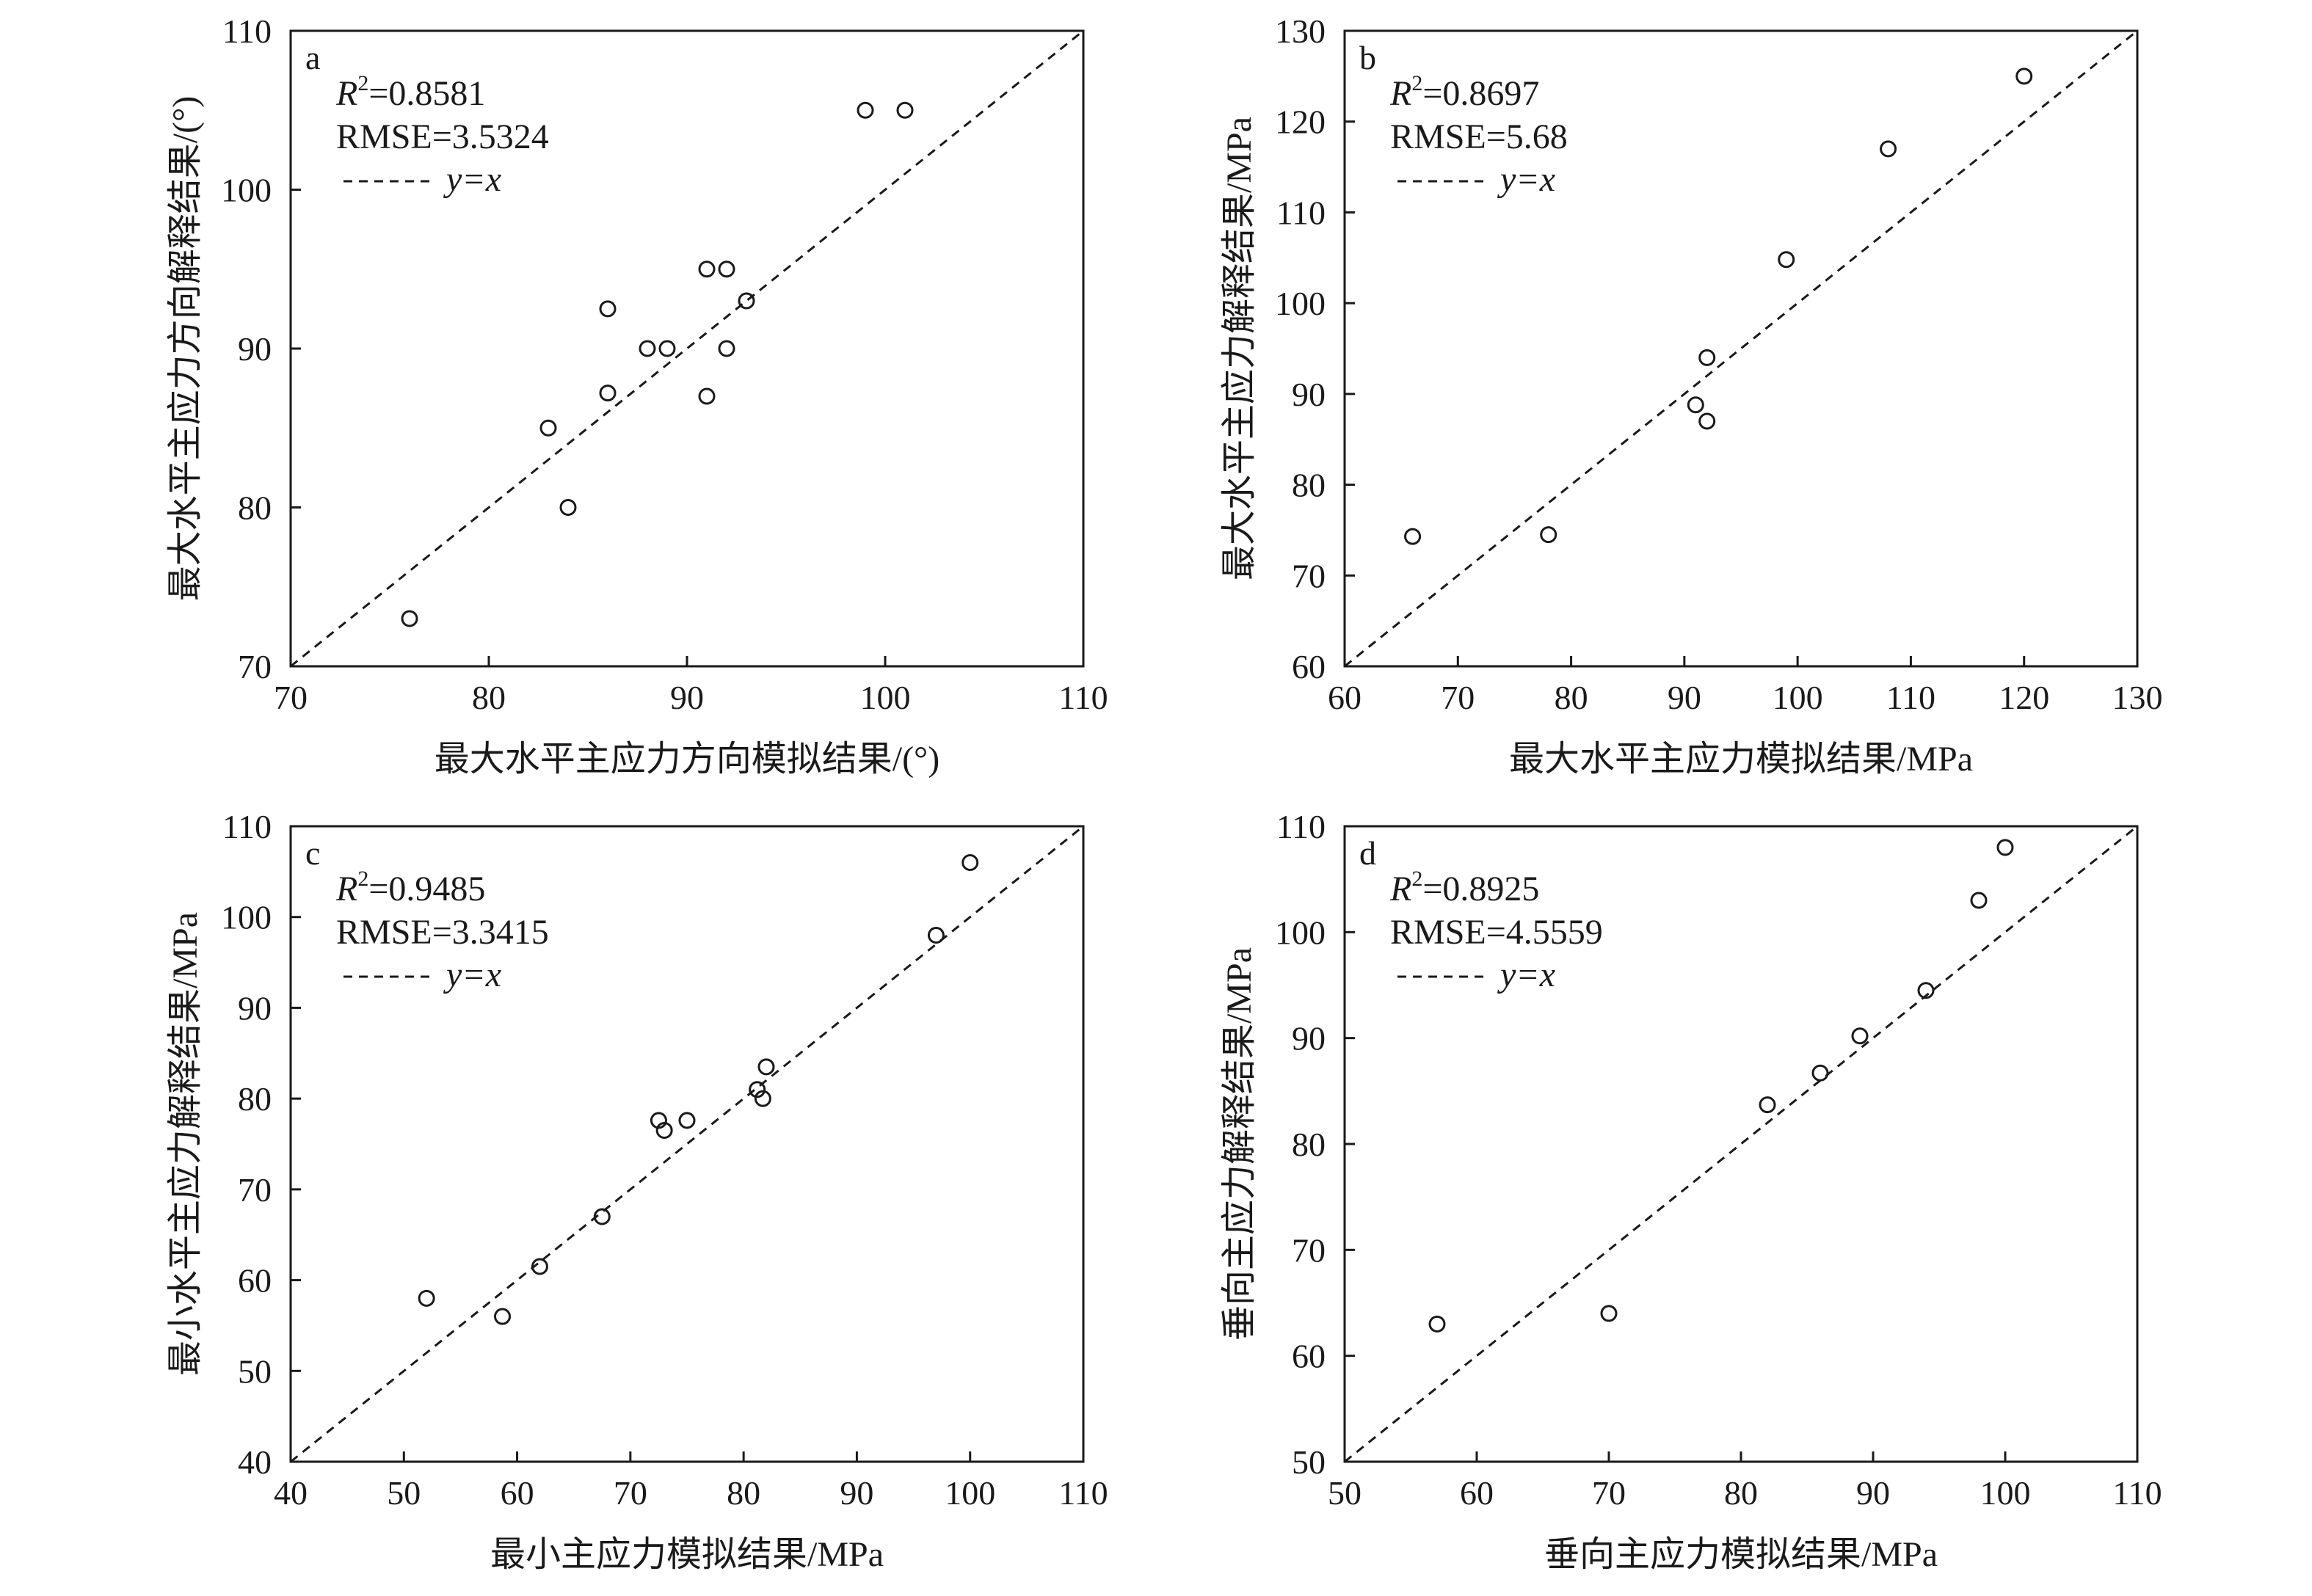 Image resolution: width=2312 pixels, height=1596 pixels. What do you see at coordinates (404, 1493) in the screenshot?
I see `x-tick-label-c: 50` at bounding box center [404, 1493].